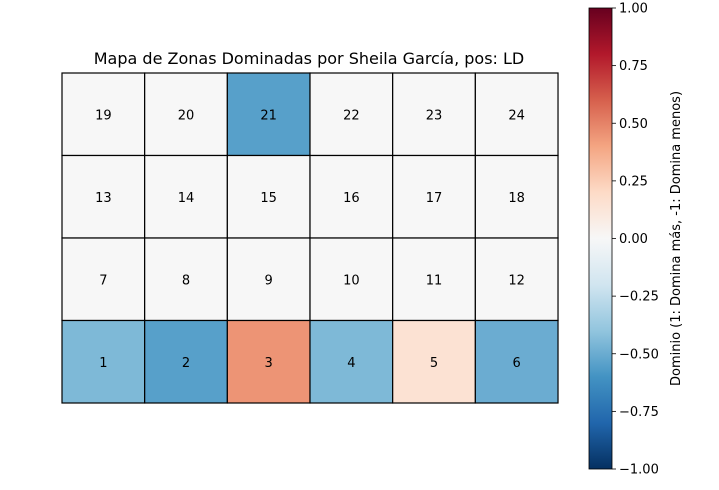 Image resolution: width=719 pixels, height=490 pixels. What do you see at coordinates (434, 115) in the screenshot?
I see `zone-label-23: 23` at bounding box center [434, 115].